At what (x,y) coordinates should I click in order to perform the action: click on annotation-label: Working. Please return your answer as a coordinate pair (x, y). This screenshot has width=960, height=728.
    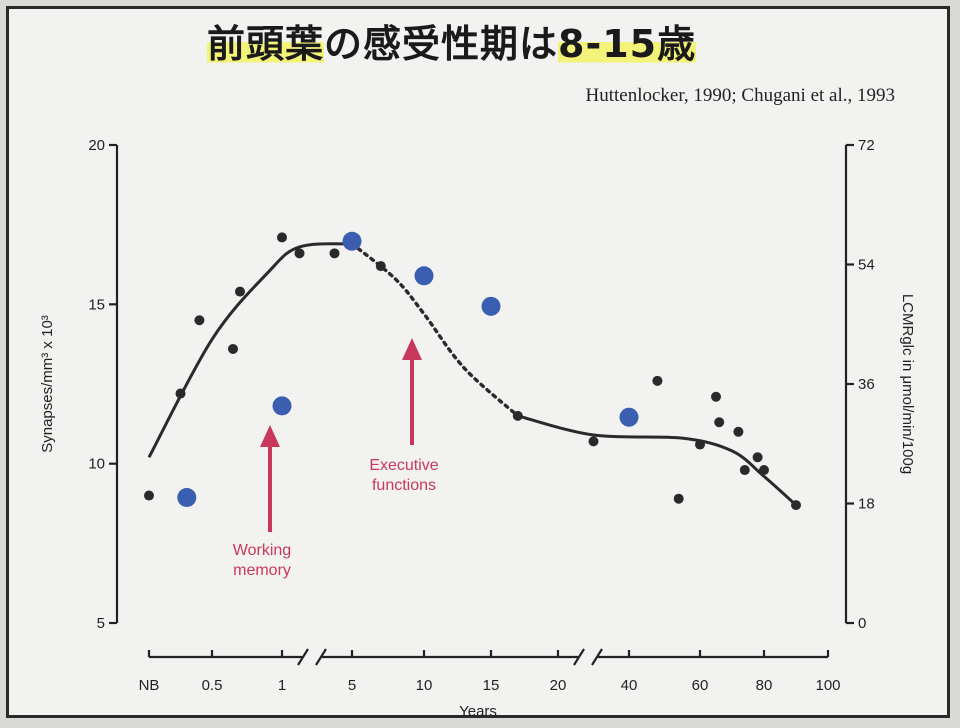
    Looking at the image, I should click on (262, 550).